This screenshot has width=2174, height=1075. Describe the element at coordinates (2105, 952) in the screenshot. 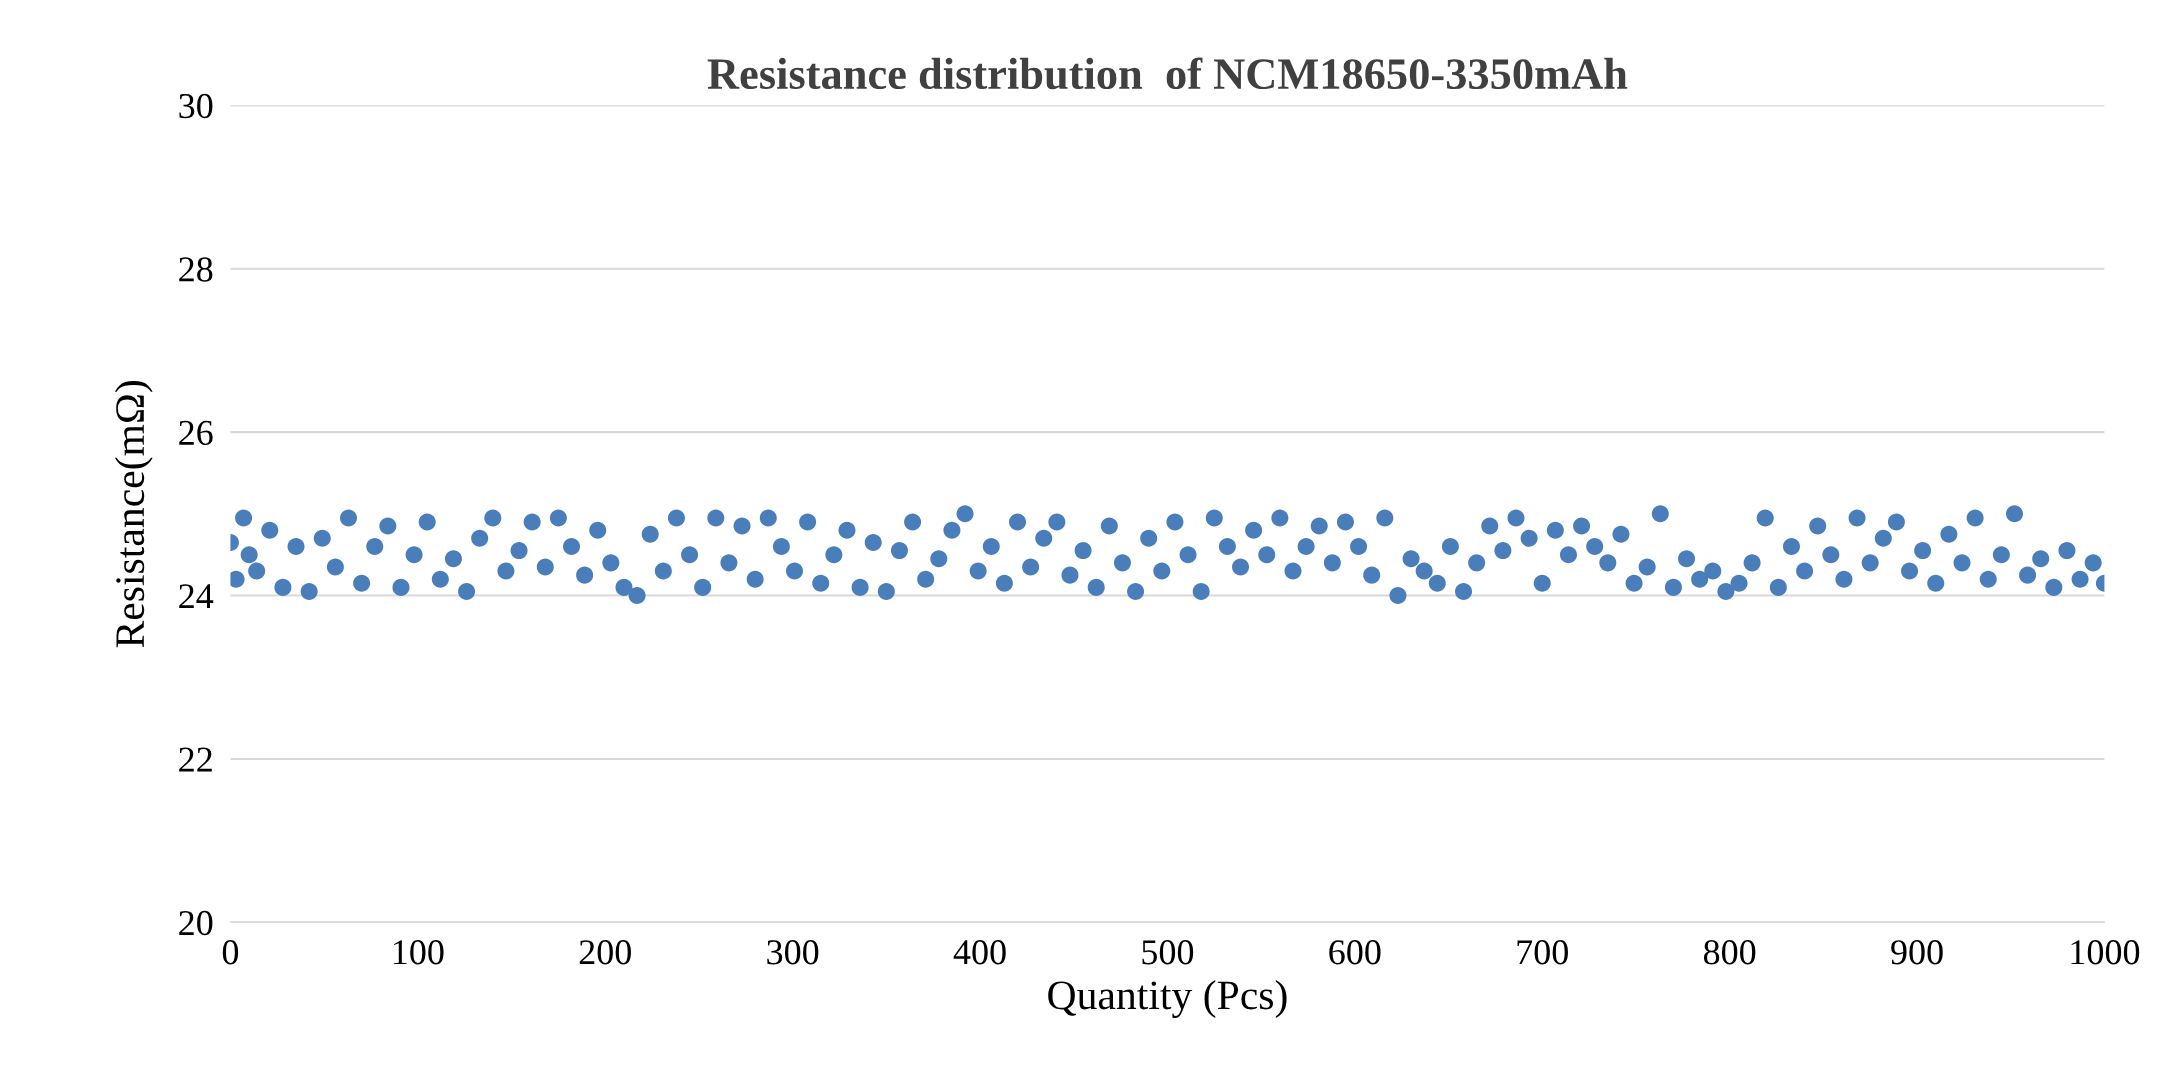

I see `x-tick-label: 1000` at that location.